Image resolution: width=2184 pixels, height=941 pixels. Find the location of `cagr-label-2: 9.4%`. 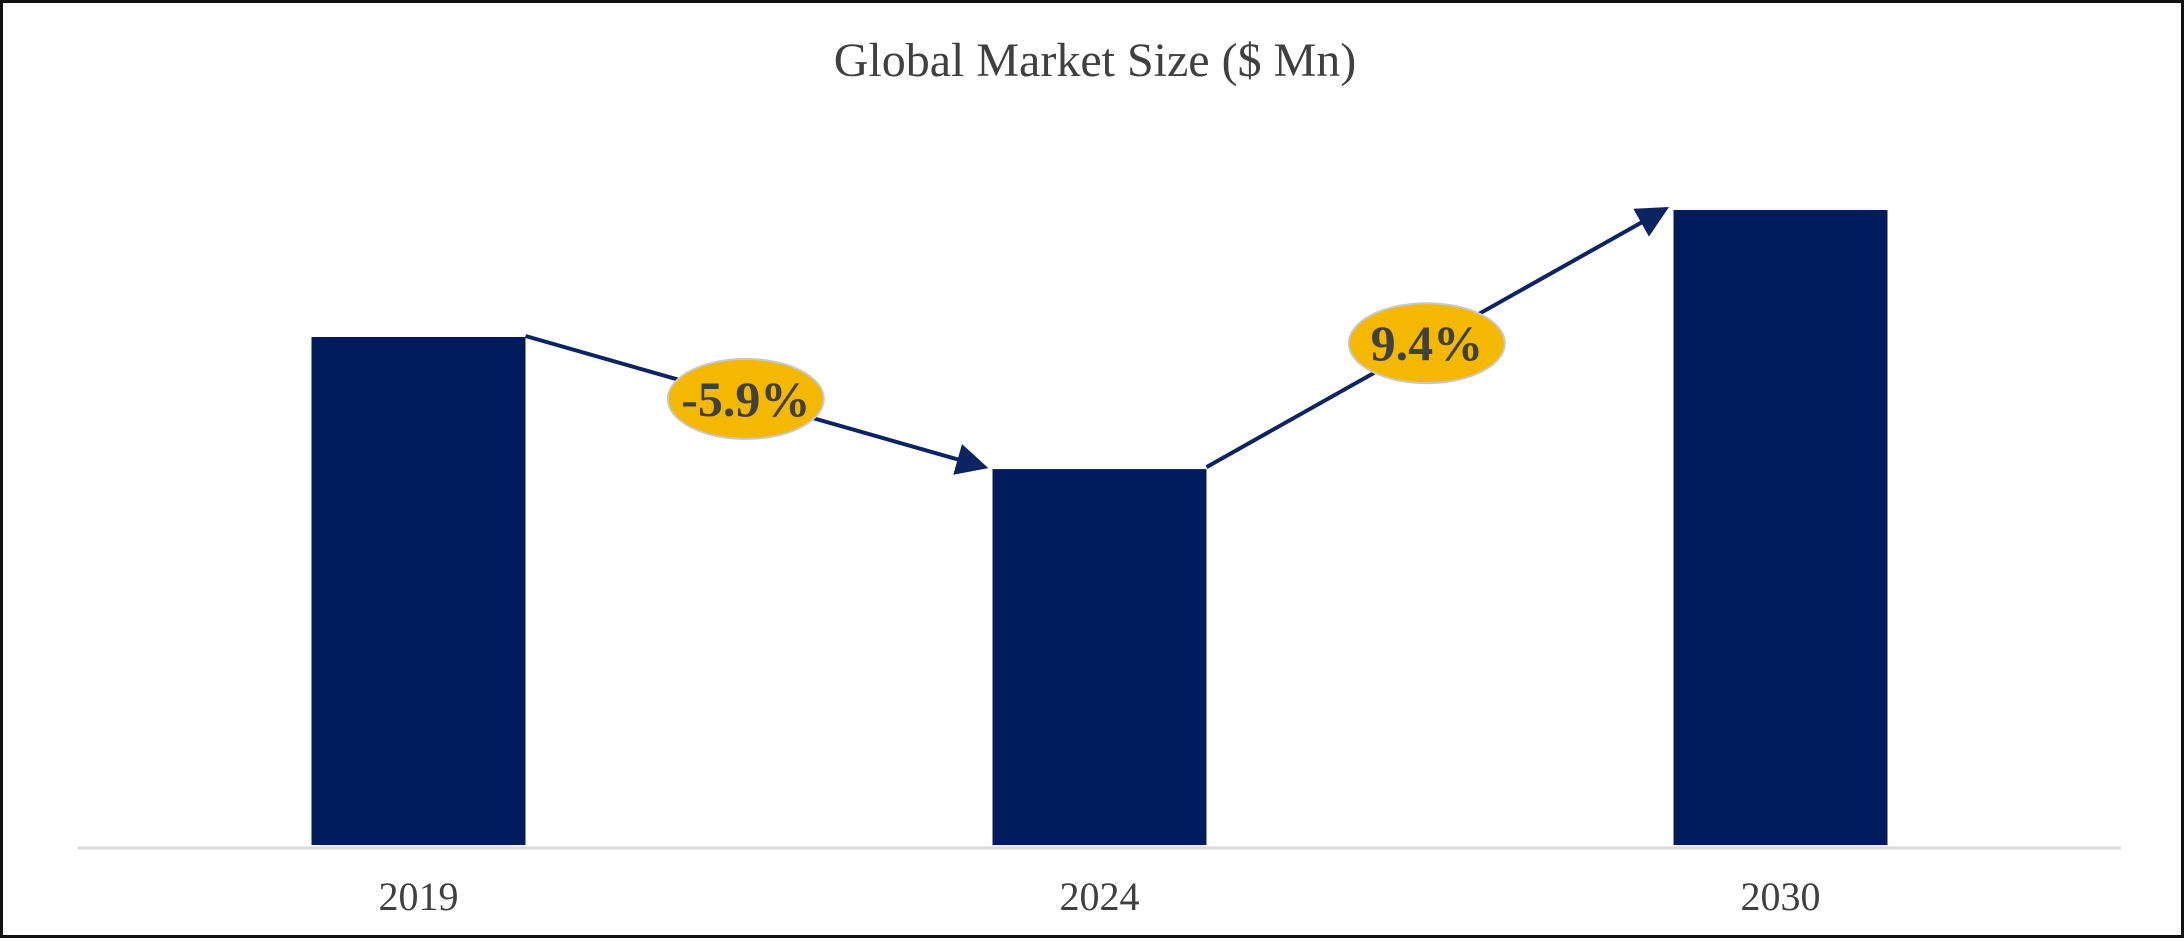

cagr-label-2: 9.4% is located at coordinates (1427, 343).